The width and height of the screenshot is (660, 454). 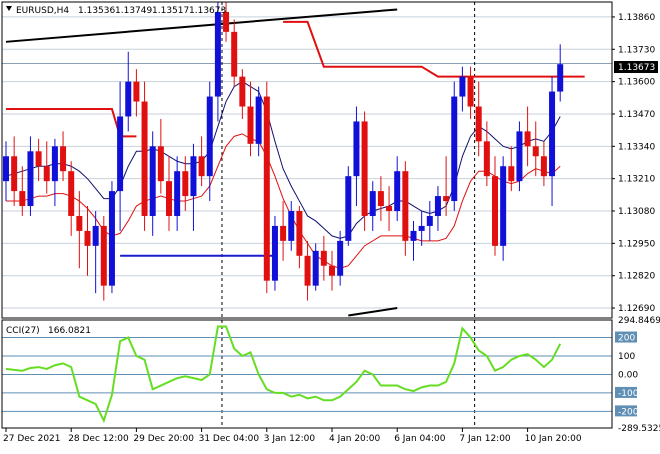 What do you see at coordinates (626, 357) in the screenshot?
I see `cci-tick-label: 100` at bounding box center [626, 357].